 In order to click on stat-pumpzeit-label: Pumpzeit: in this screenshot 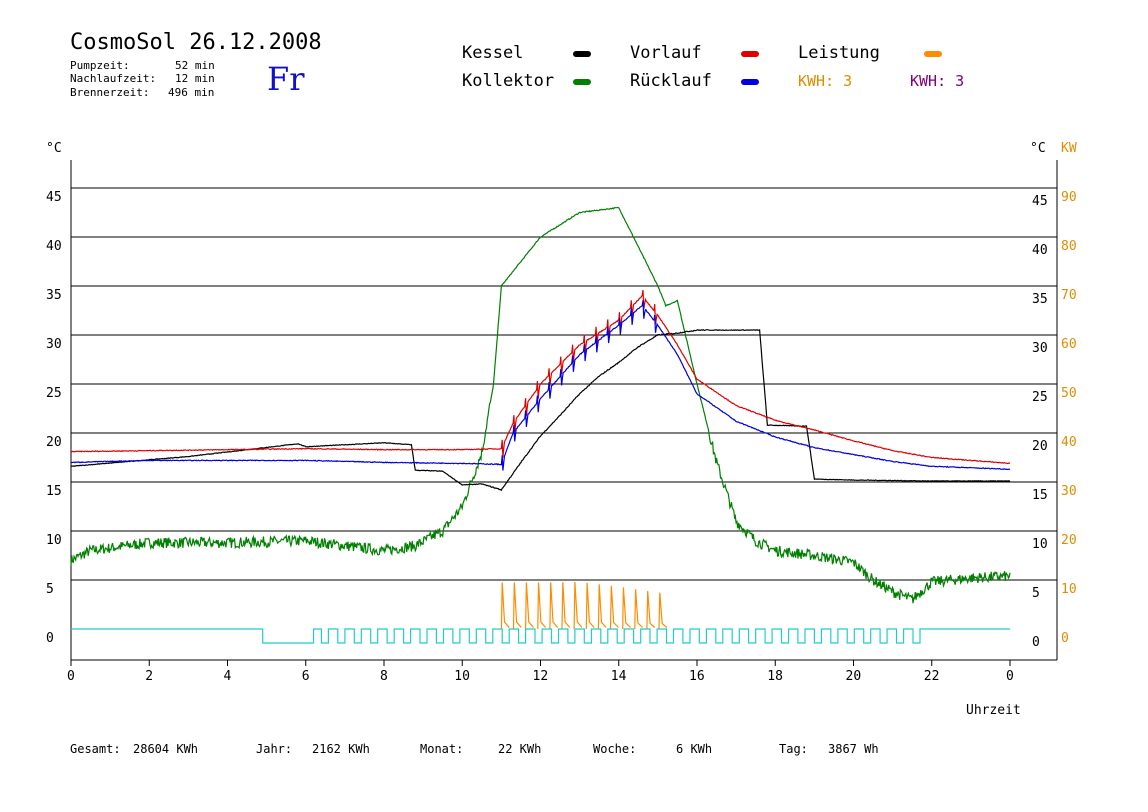, I will do `click(100, 65)`.